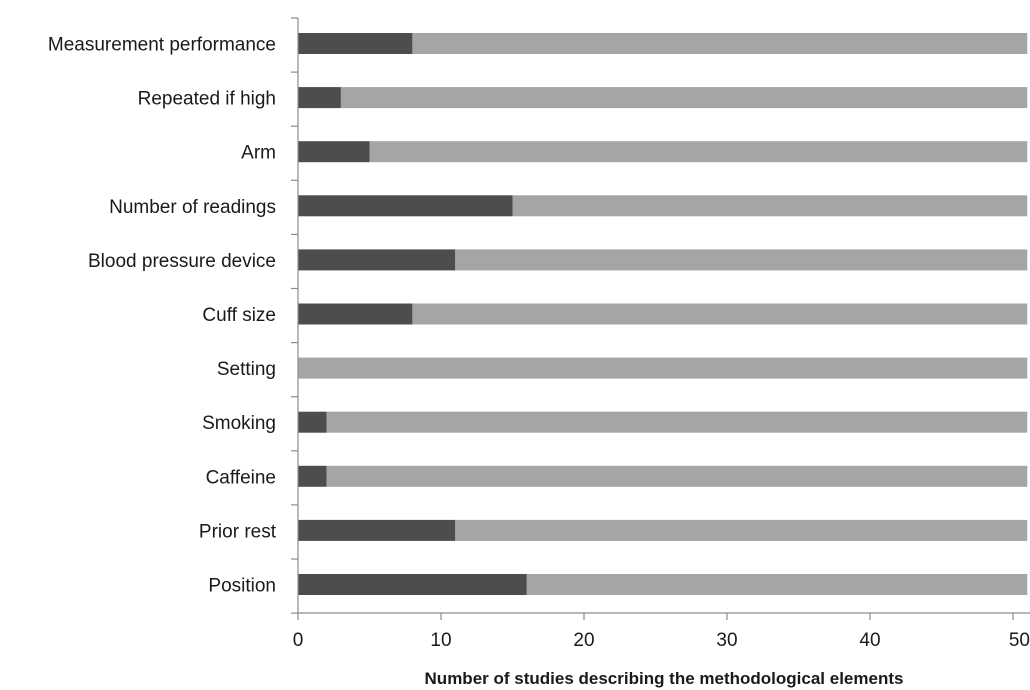  What do you see at coordinates (583, 640) in the screenshot?
I see `x-tick-label: 20` at bounding box center [583, 640].